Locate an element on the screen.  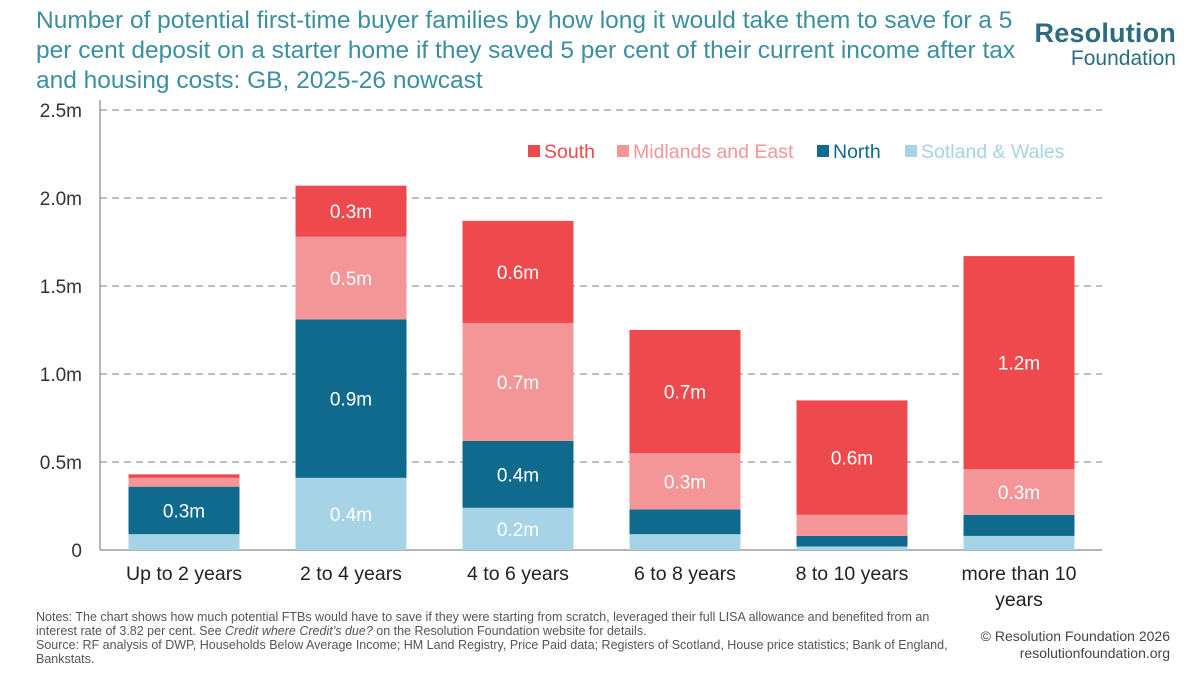
legend-label: Sotland & Wales is located at coordinates (993, 152).